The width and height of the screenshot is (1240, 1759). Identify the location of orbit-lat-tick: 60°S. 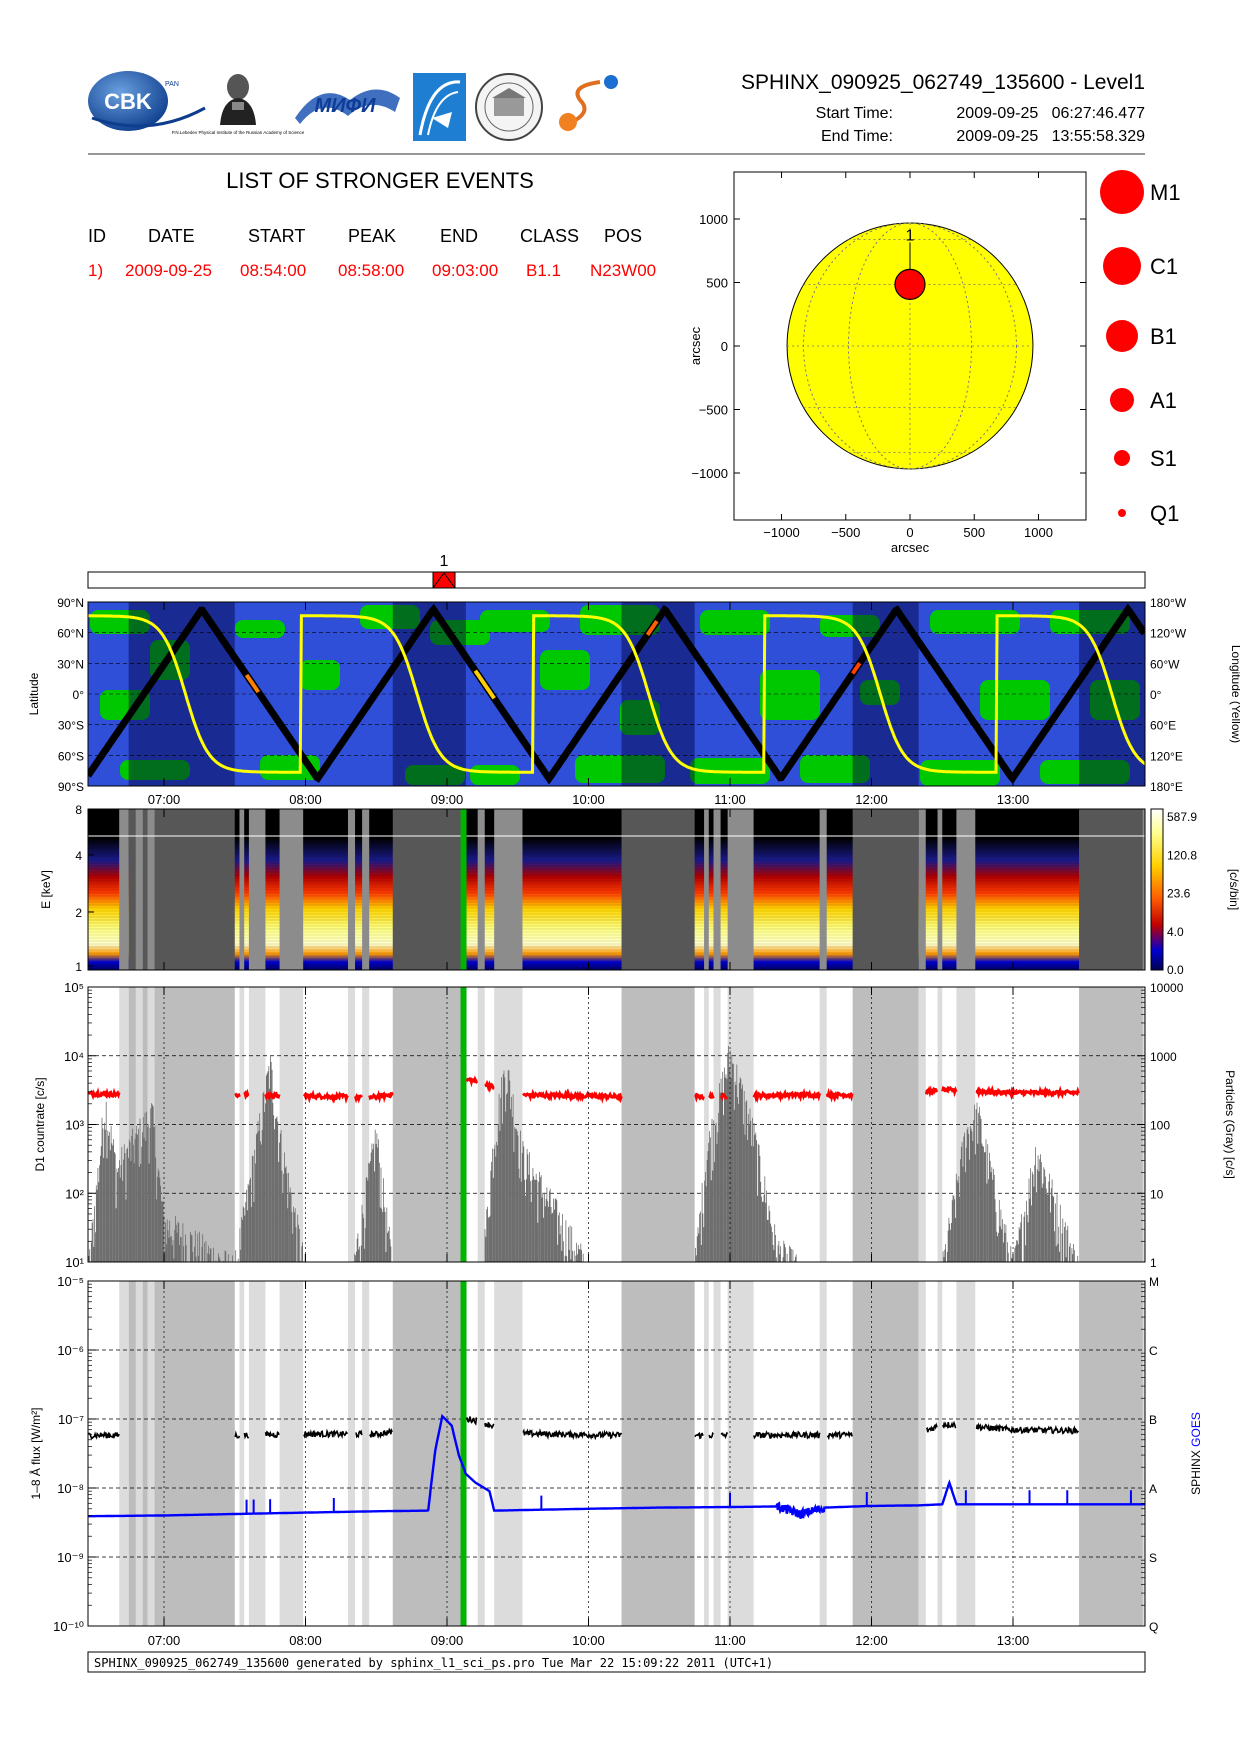
(71, 756).